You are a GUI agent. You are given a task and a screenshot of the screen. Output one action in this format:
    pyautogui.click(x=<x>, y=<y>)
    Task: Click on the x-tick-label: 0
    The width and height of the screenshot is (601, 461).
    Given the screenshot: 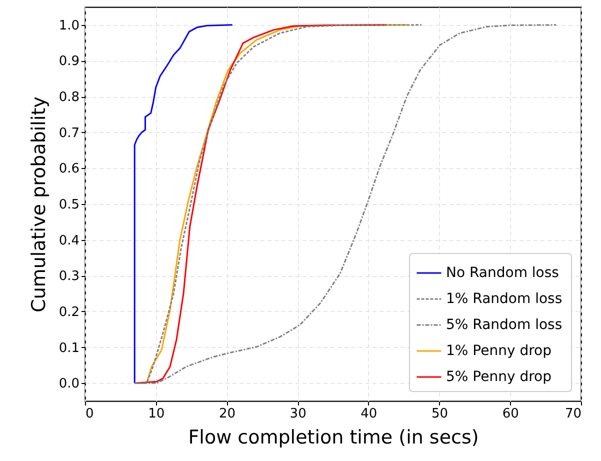 What is the action you would take?
    pyautogui.click(x=90, y=414)
    